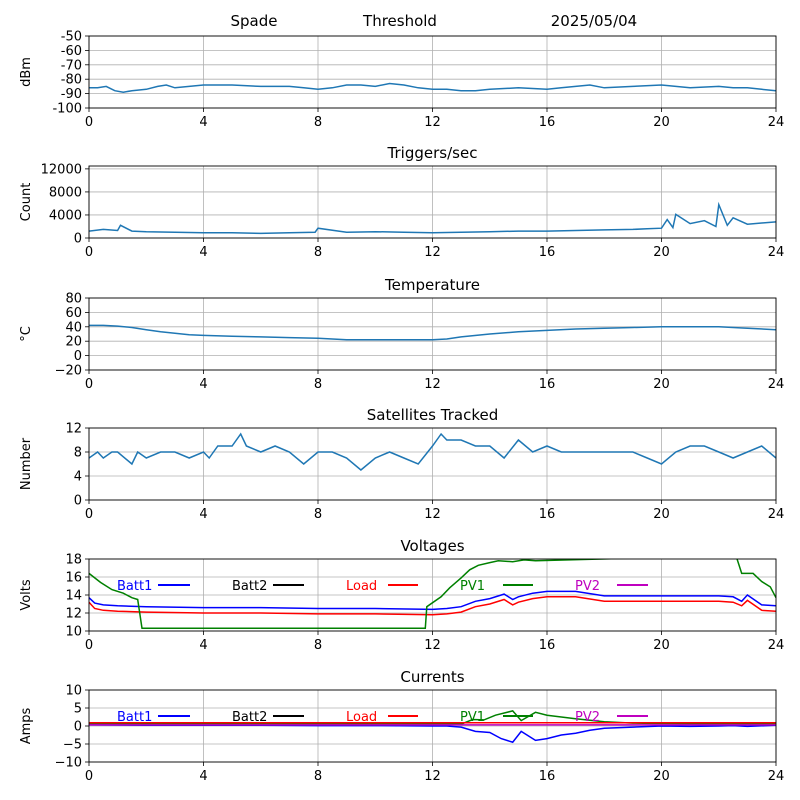  I want to click on panel-satellites: 0 4 8 12 16 20 24 12 8 4 0 Satellites Tracked Number, so click(401, 464).